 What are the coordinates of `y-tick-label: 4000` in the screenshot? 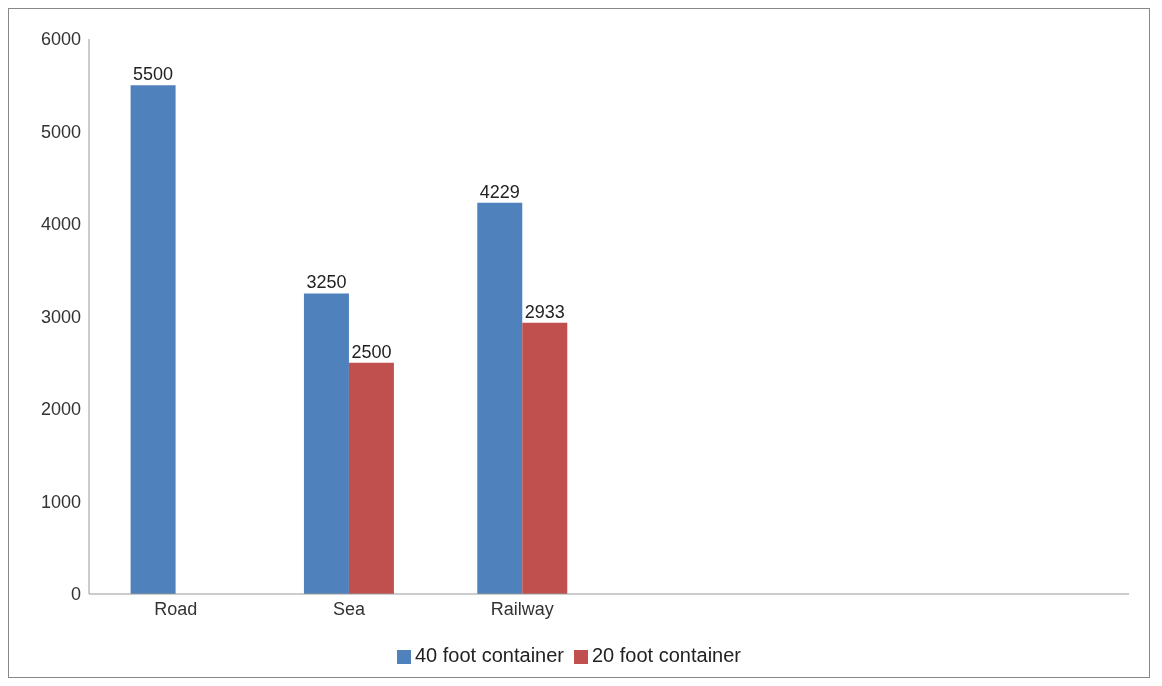 It's located at (60, 224).